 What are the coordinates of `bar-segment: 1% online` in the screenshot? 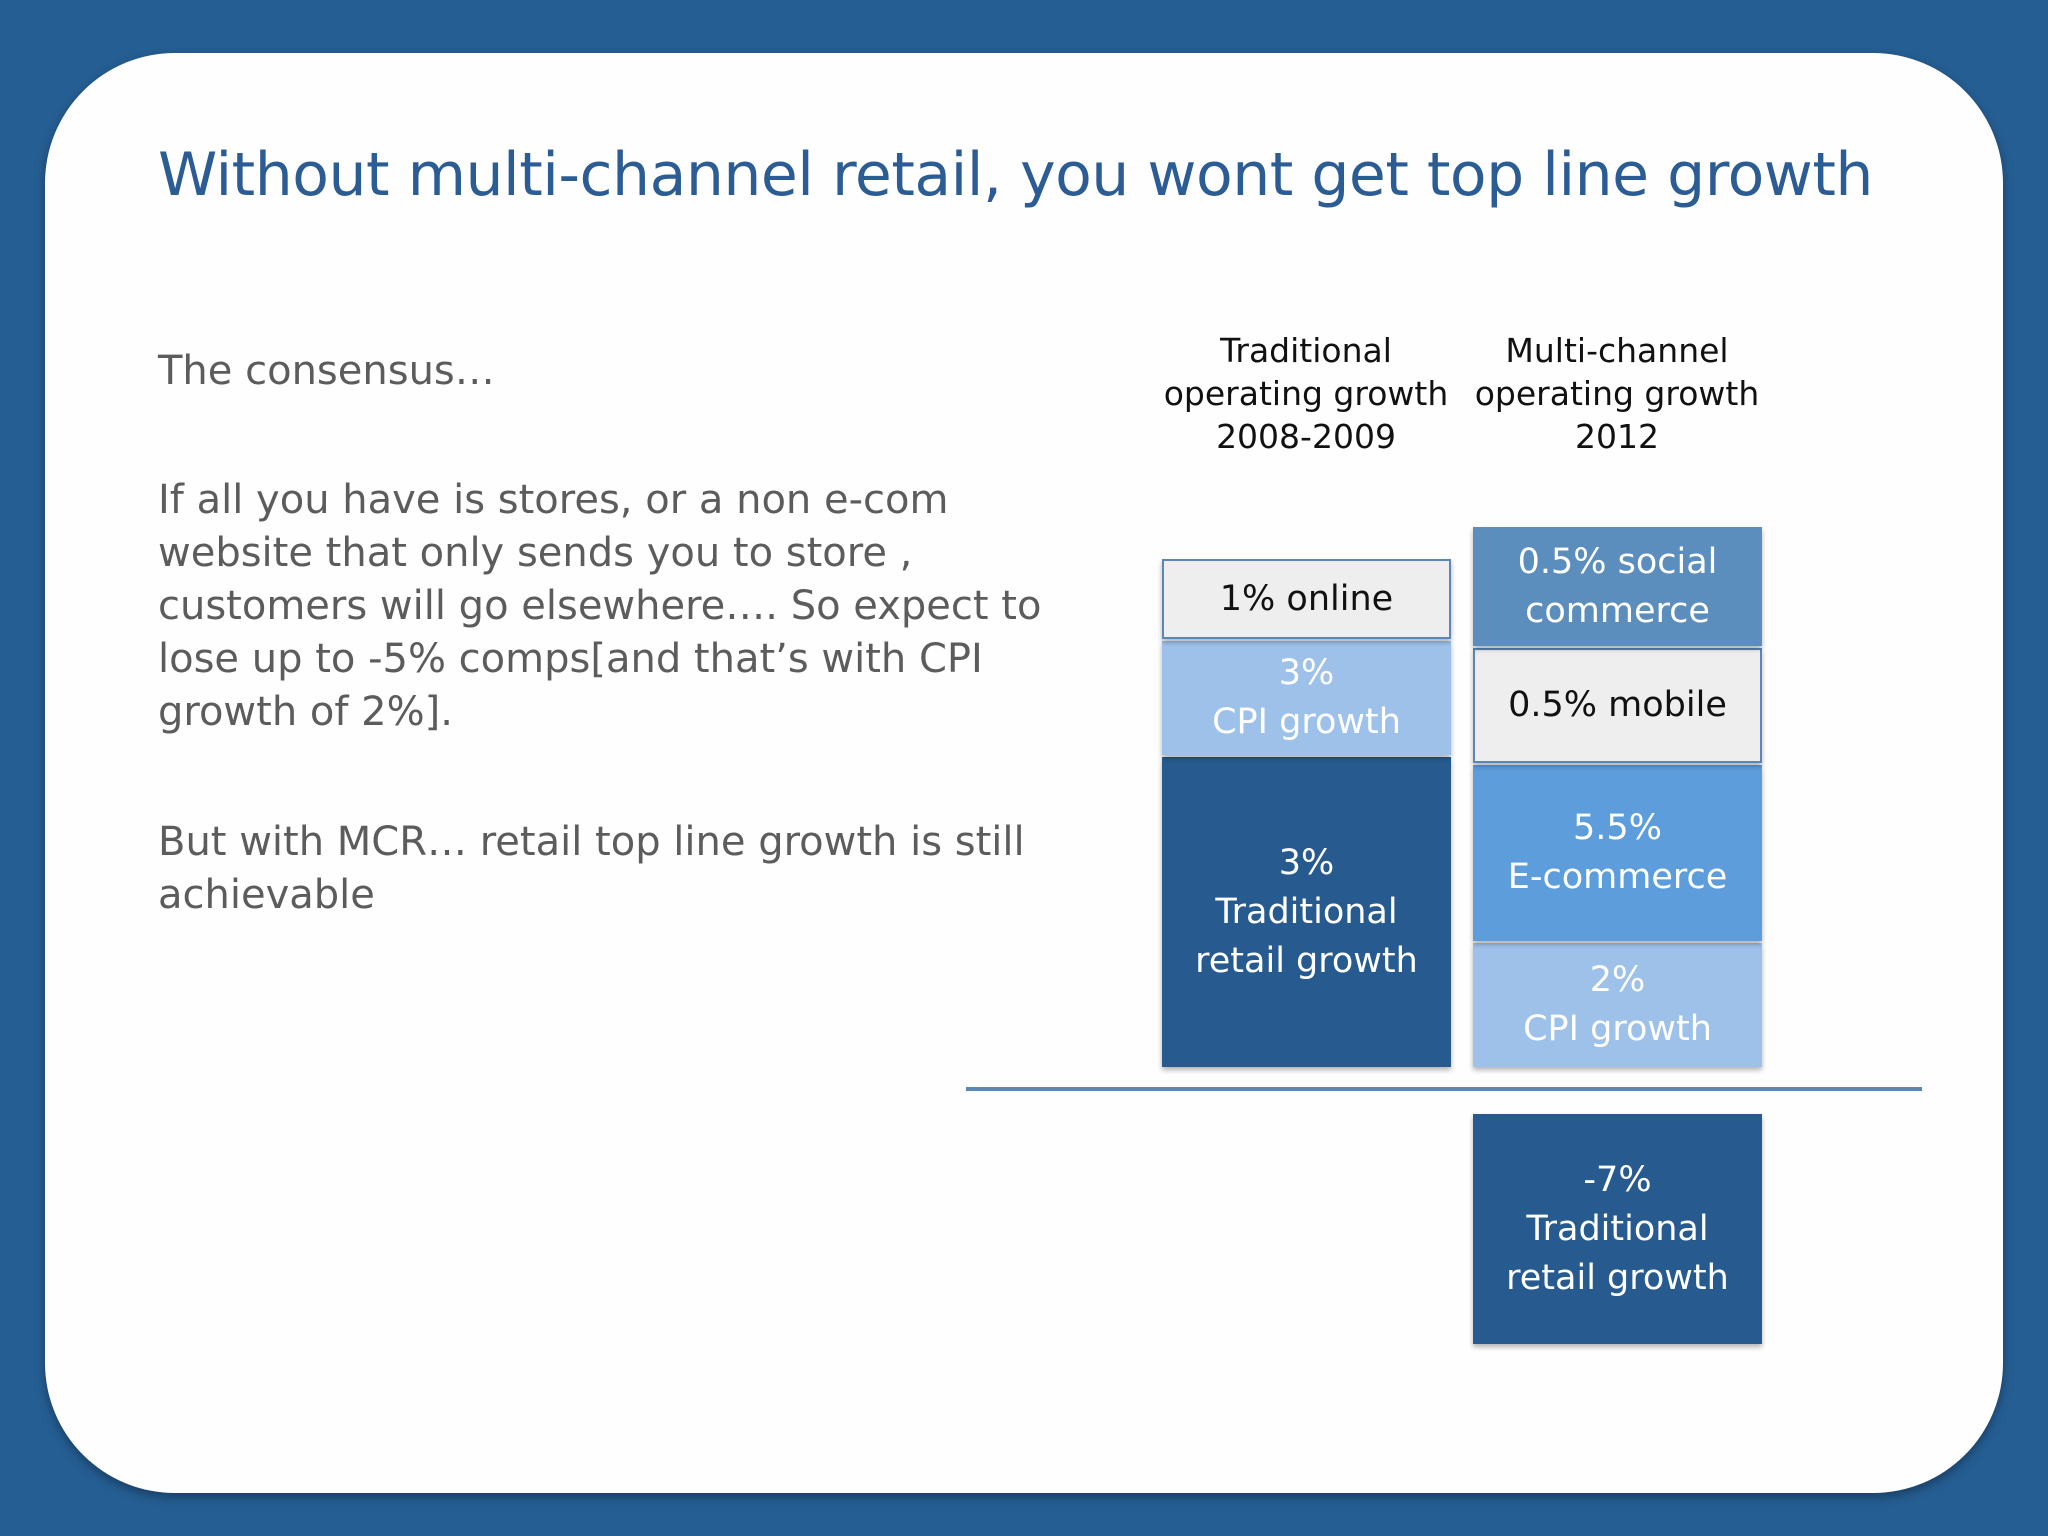 It's located at (1306, 599).